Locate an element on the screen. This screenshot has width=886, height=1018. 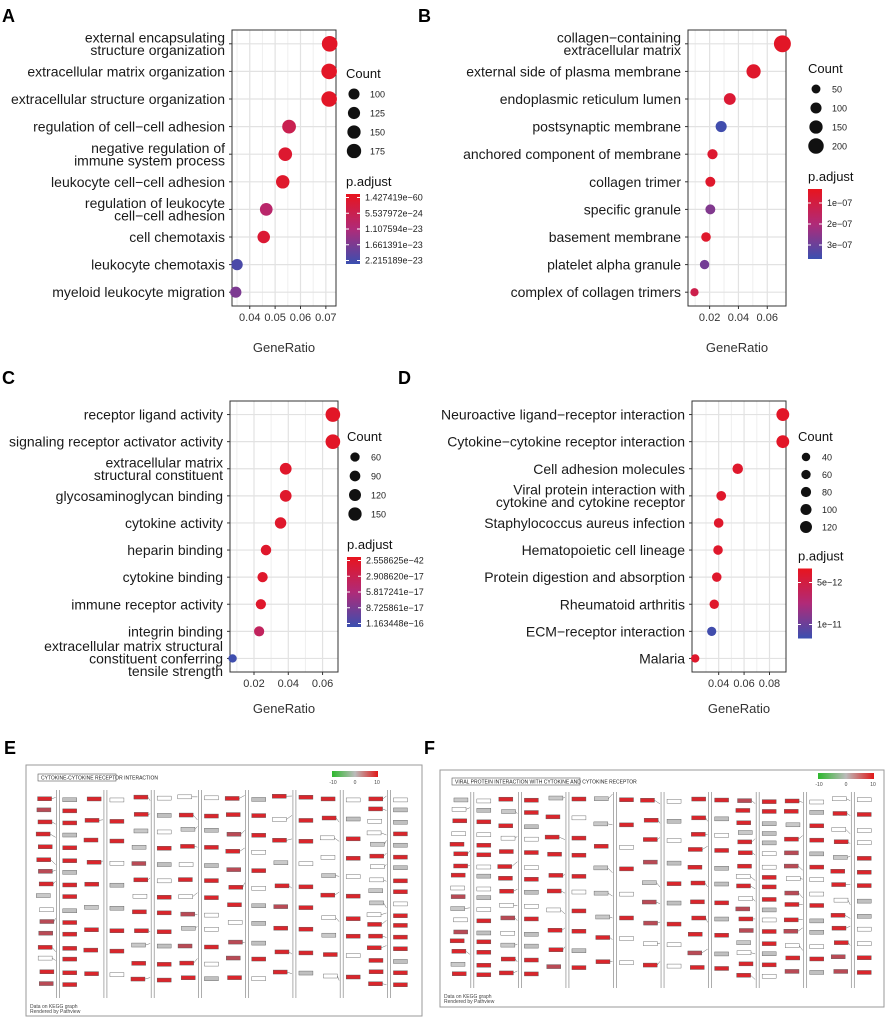
x-tick-label: 0.06 is located at coordinates (300, 318).